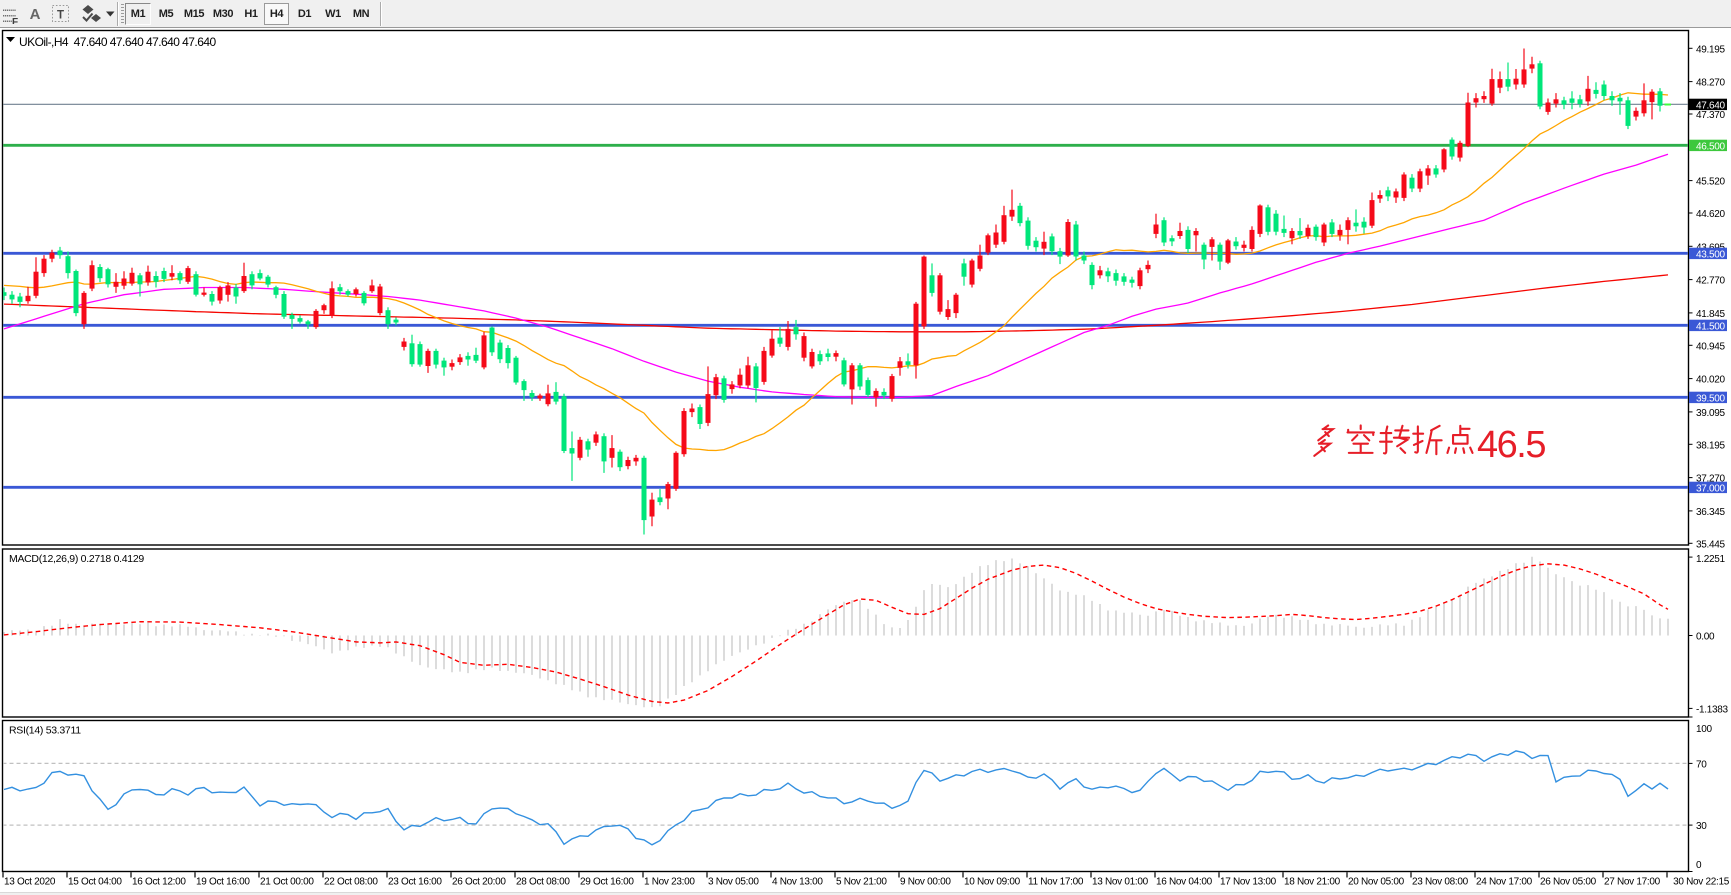 Image resolution: width=1731 pixels, height=895 pixels. I want to click on svg-text: 42.770, so click(1711, 281).